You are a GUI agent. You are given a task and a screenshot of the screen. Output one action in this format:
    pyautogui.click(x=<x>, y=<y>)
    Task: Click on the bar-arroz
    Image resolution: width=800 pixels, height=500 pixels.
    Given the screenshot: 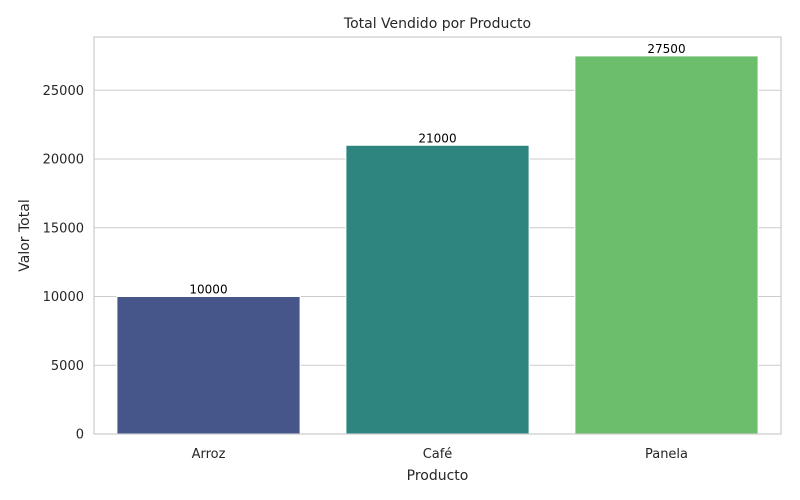 What is the action you would take?
    pyautogui.click(x=208, y=365)
    